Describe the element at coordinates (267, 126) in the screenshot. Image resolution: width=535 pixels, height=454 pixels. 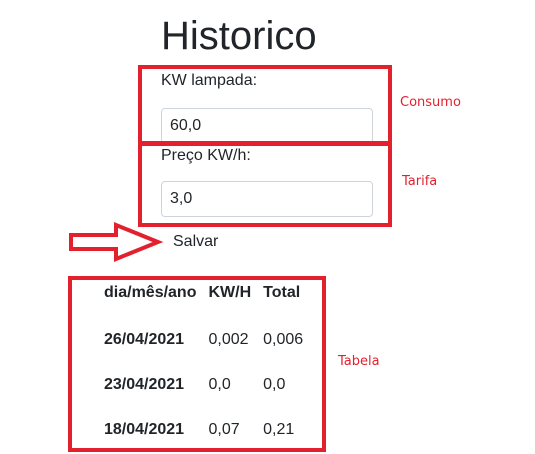
I see `kw-lampada-input` at that location.